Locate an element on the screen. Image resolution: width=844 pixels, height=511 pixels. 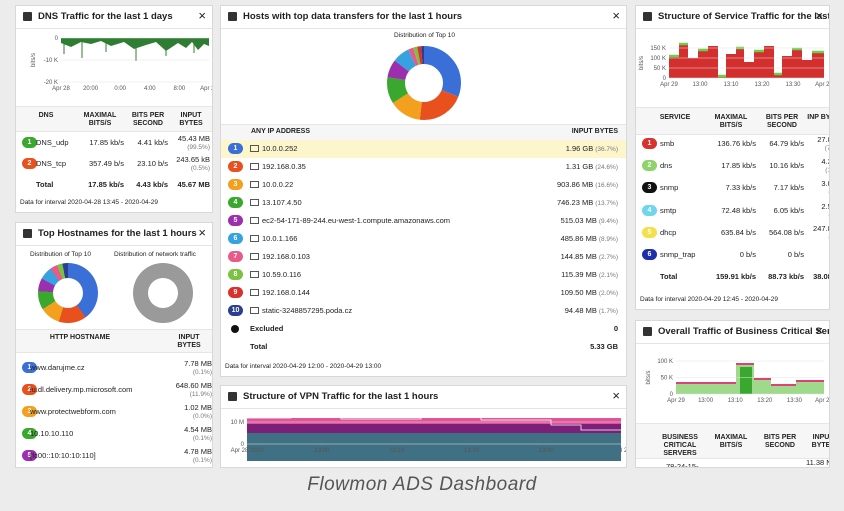
cell: 94.48 MB (1.7%) is located at coordinates (591, 310).